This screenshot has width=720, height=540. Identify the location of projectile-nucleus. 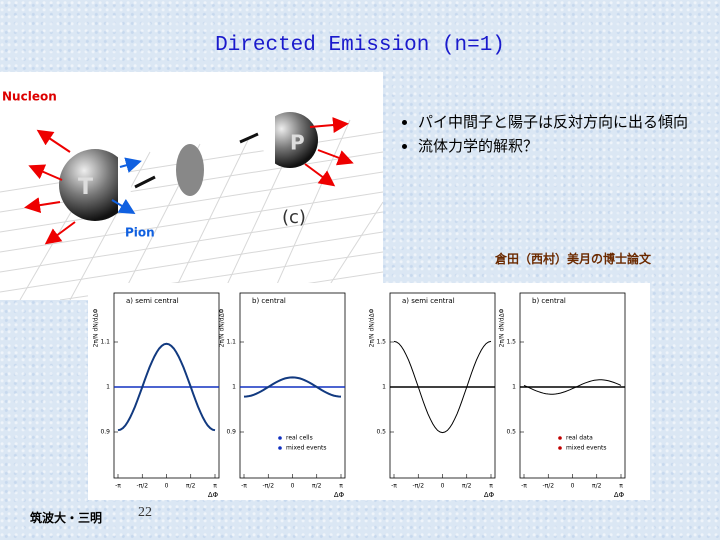
(290, 140).